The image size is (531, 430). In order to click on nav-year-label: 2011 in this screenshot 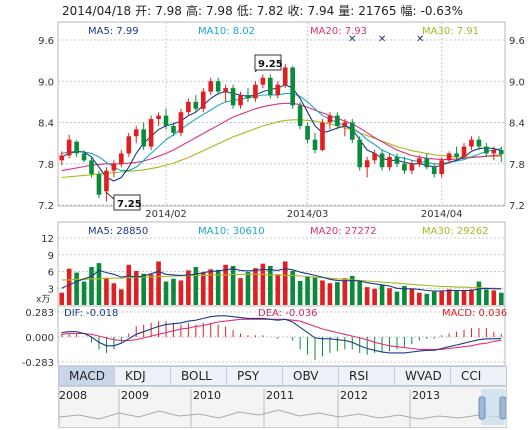, I will do `click(280, 395)`.